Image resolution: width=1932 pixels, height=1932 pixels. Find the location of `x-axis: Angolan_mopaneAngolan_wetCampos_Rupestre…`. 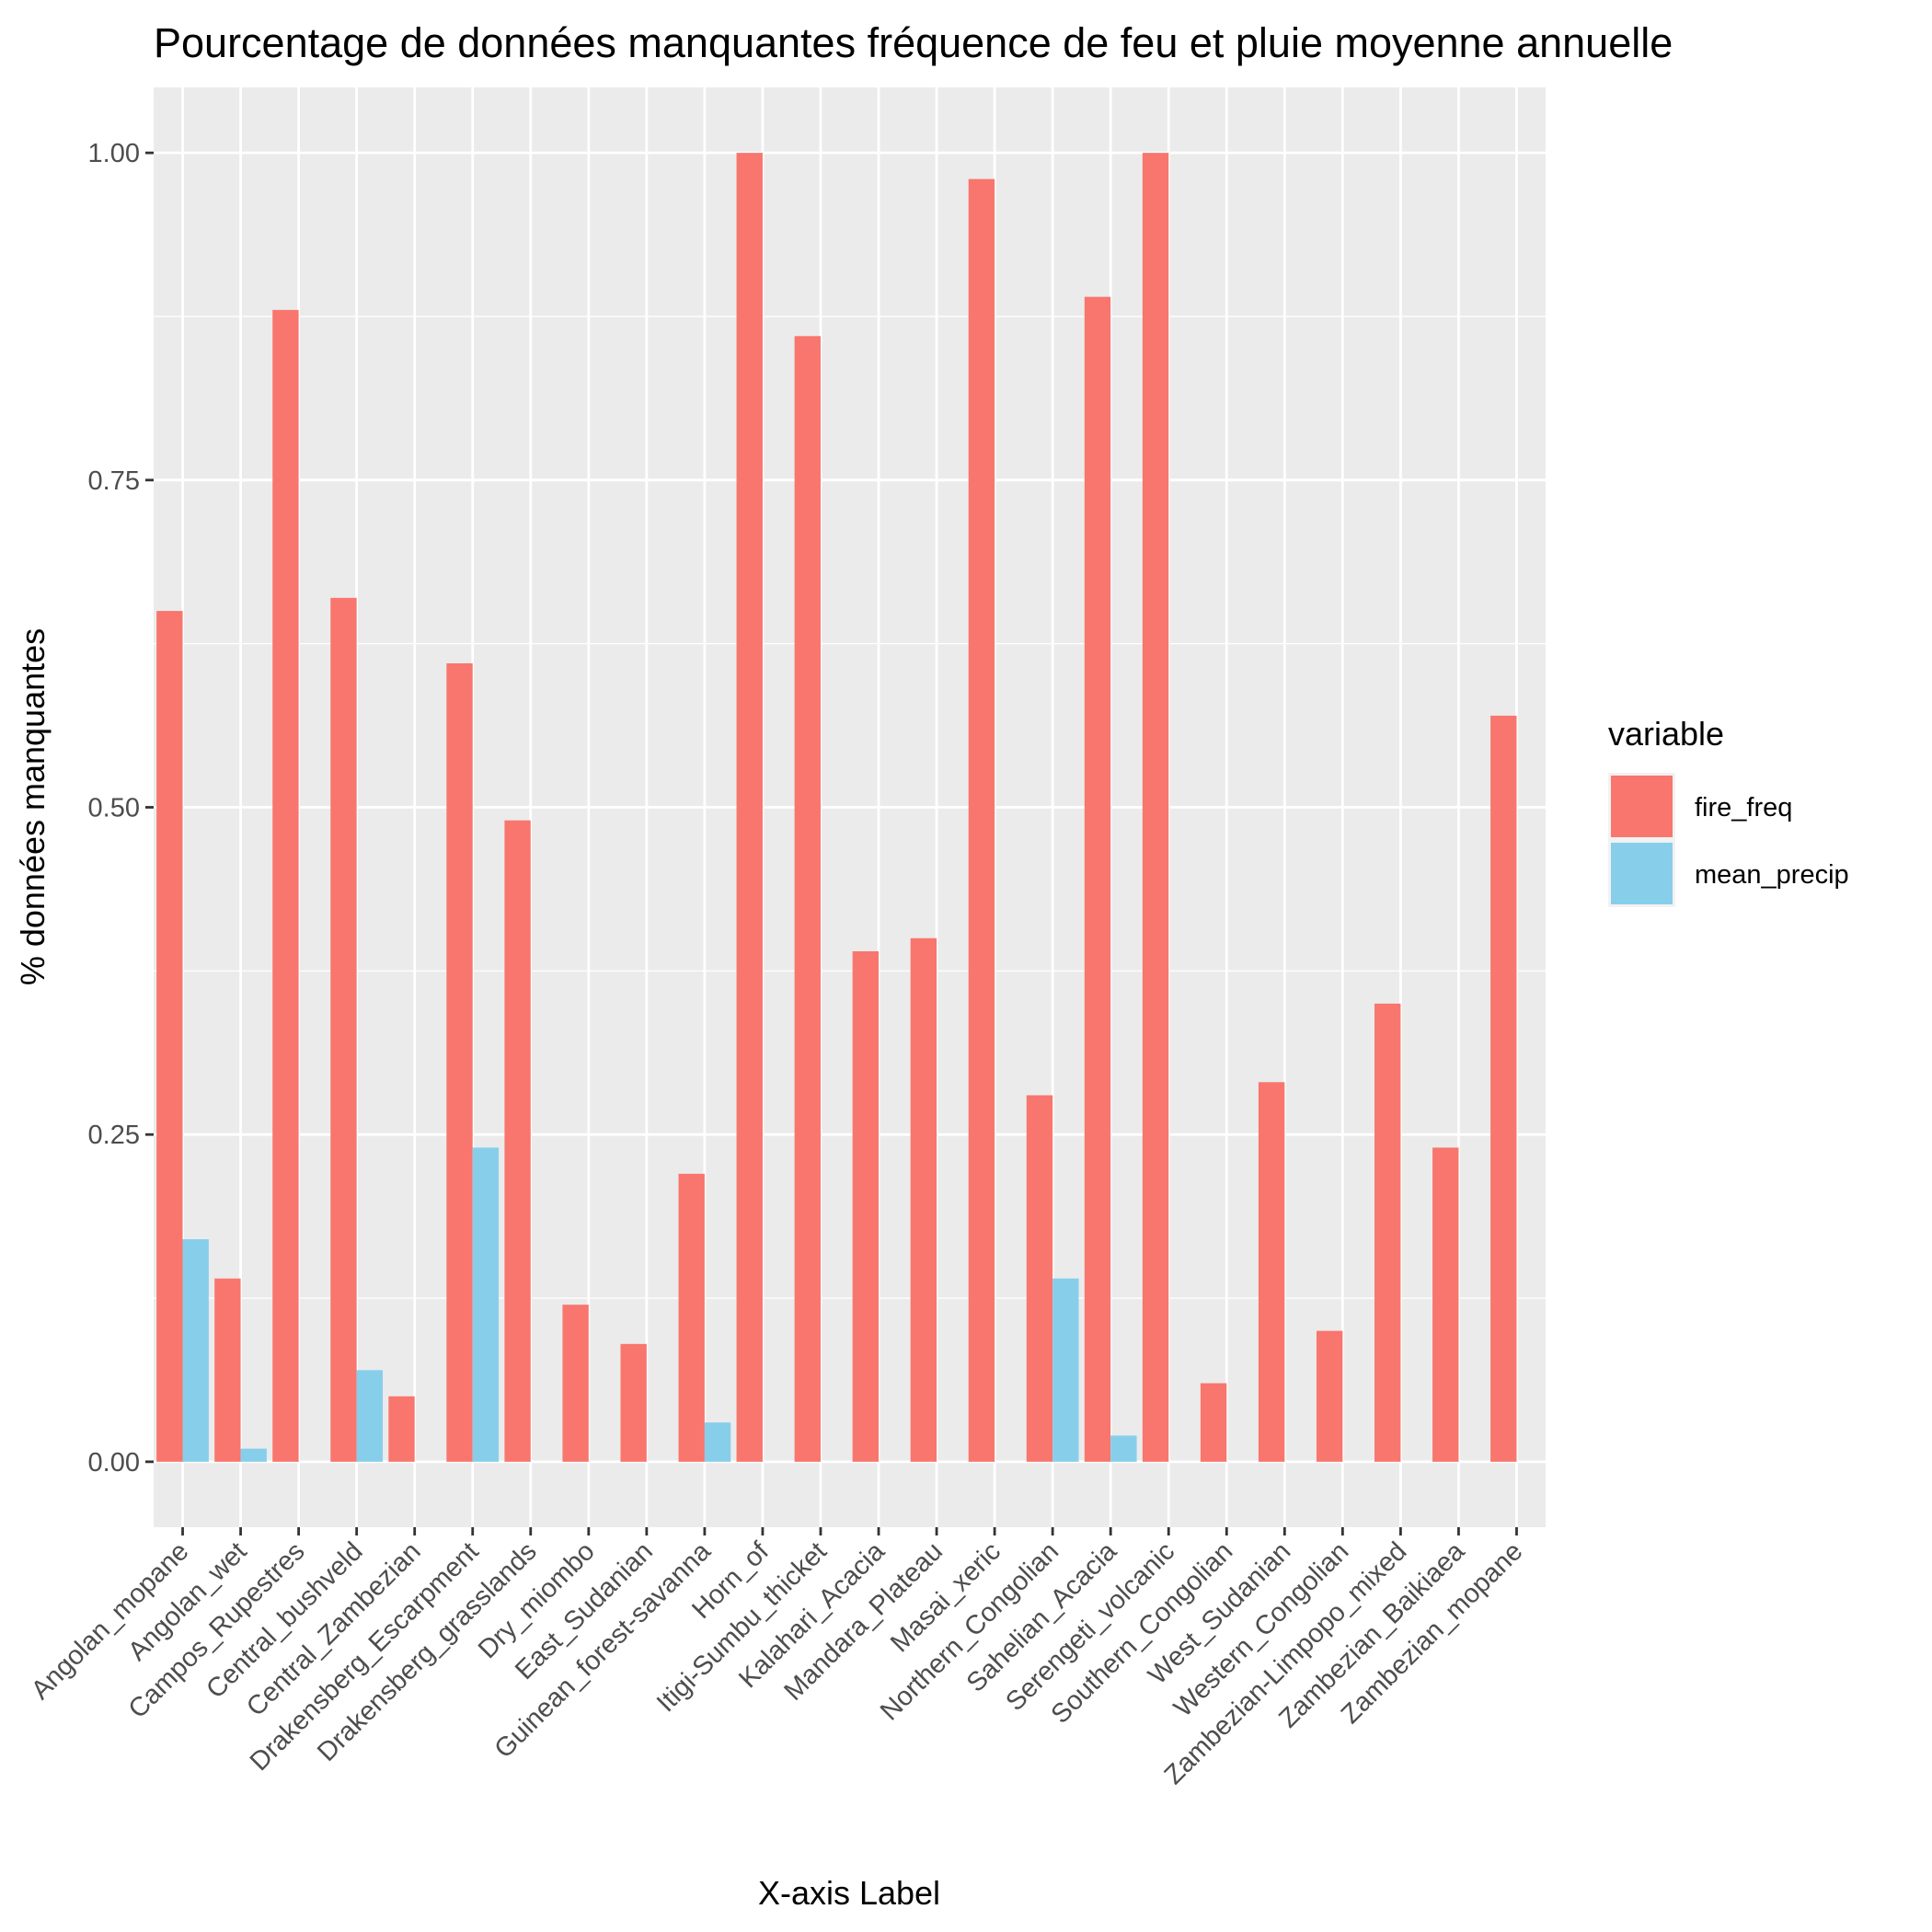

x-axis: Angolan_mopaneAngolan_wetCampos_Rupestre… is located at coordinates (777, 1658).